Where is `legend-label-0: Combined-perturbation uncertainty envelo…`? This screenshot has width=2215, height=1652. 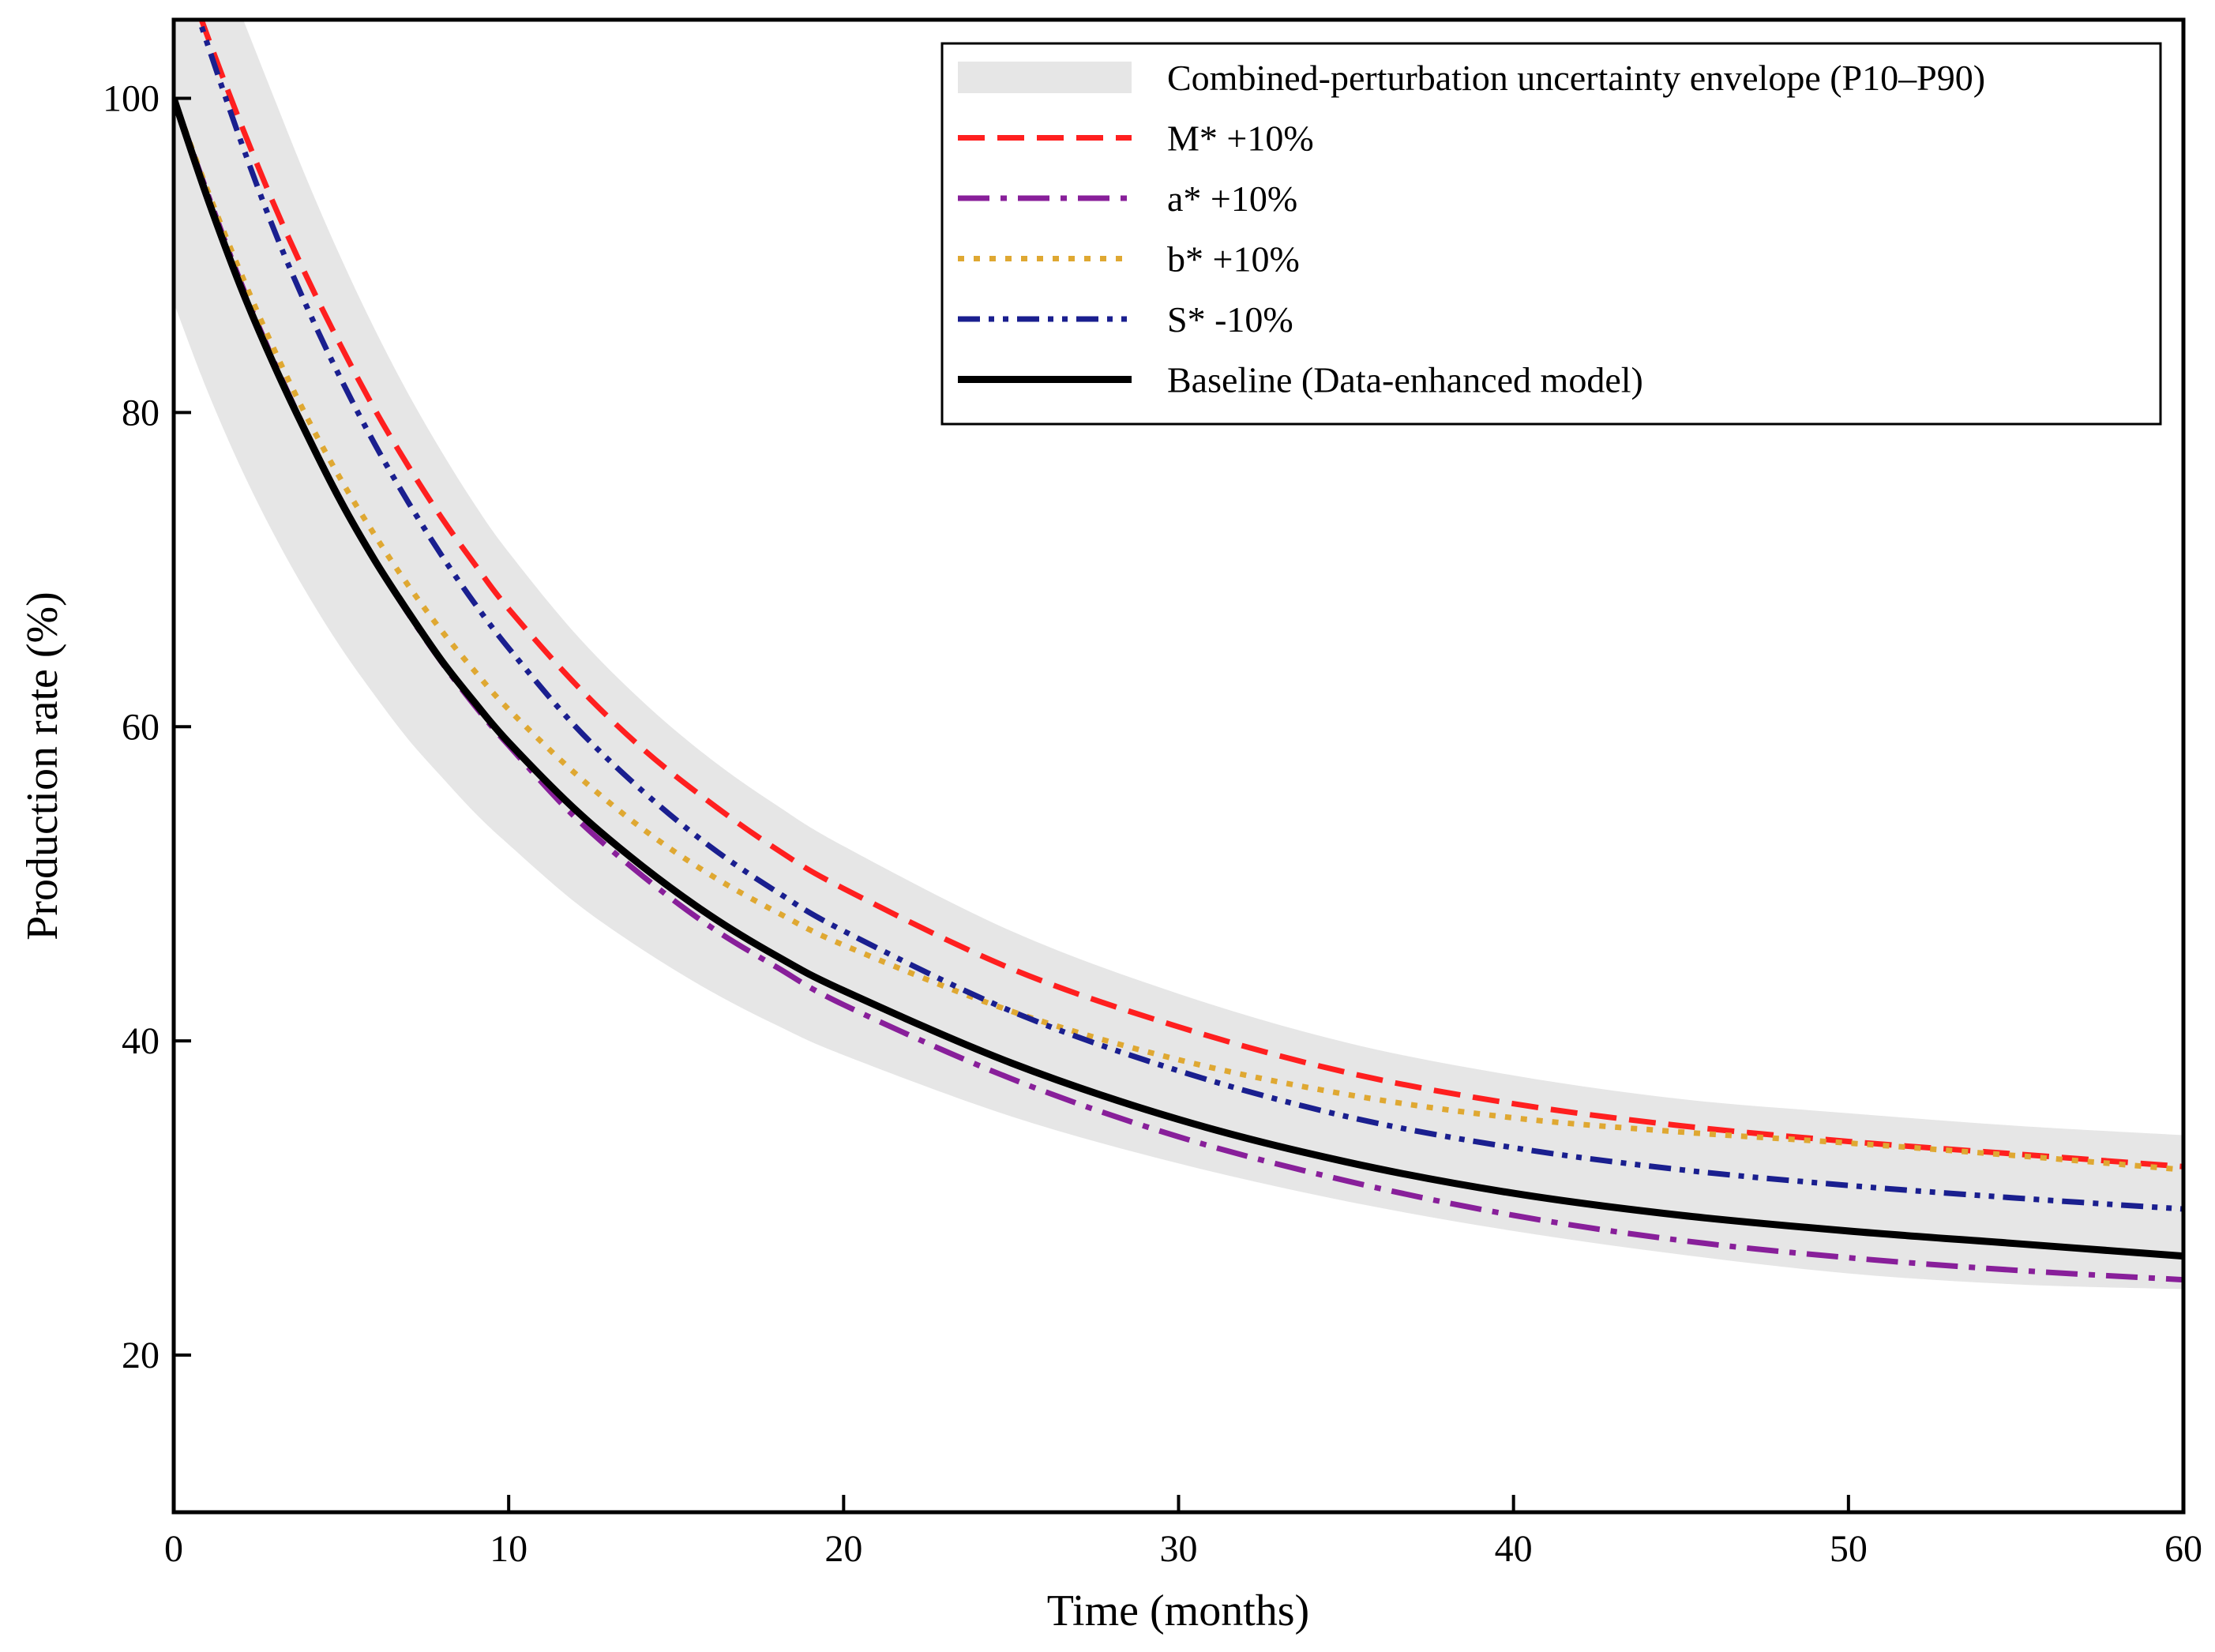 legend-label-0: Combined-perturbation uncertainty envelo… is located at coordinates (1576, 78).